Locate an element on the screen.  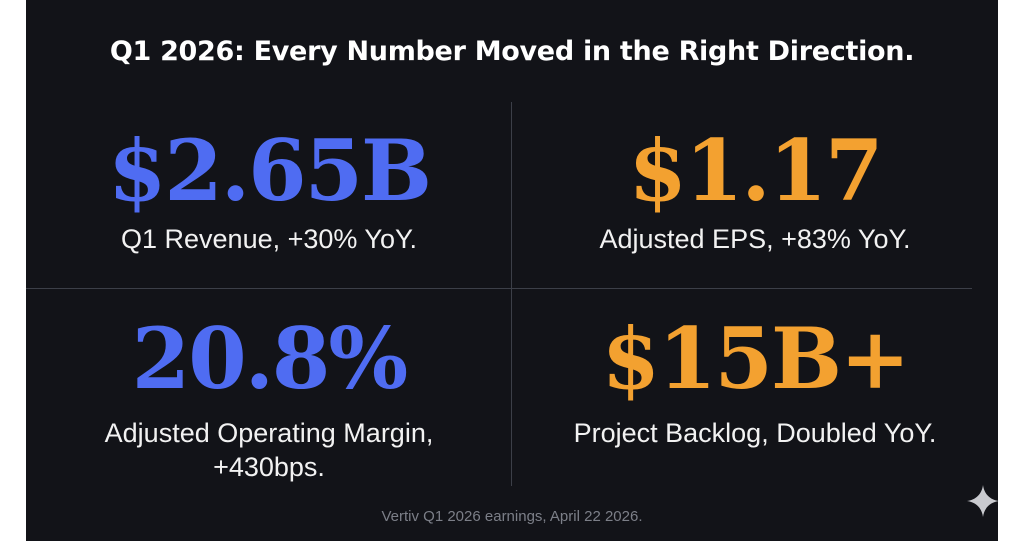
horizontal-divider is located at coordinates (499, 288).